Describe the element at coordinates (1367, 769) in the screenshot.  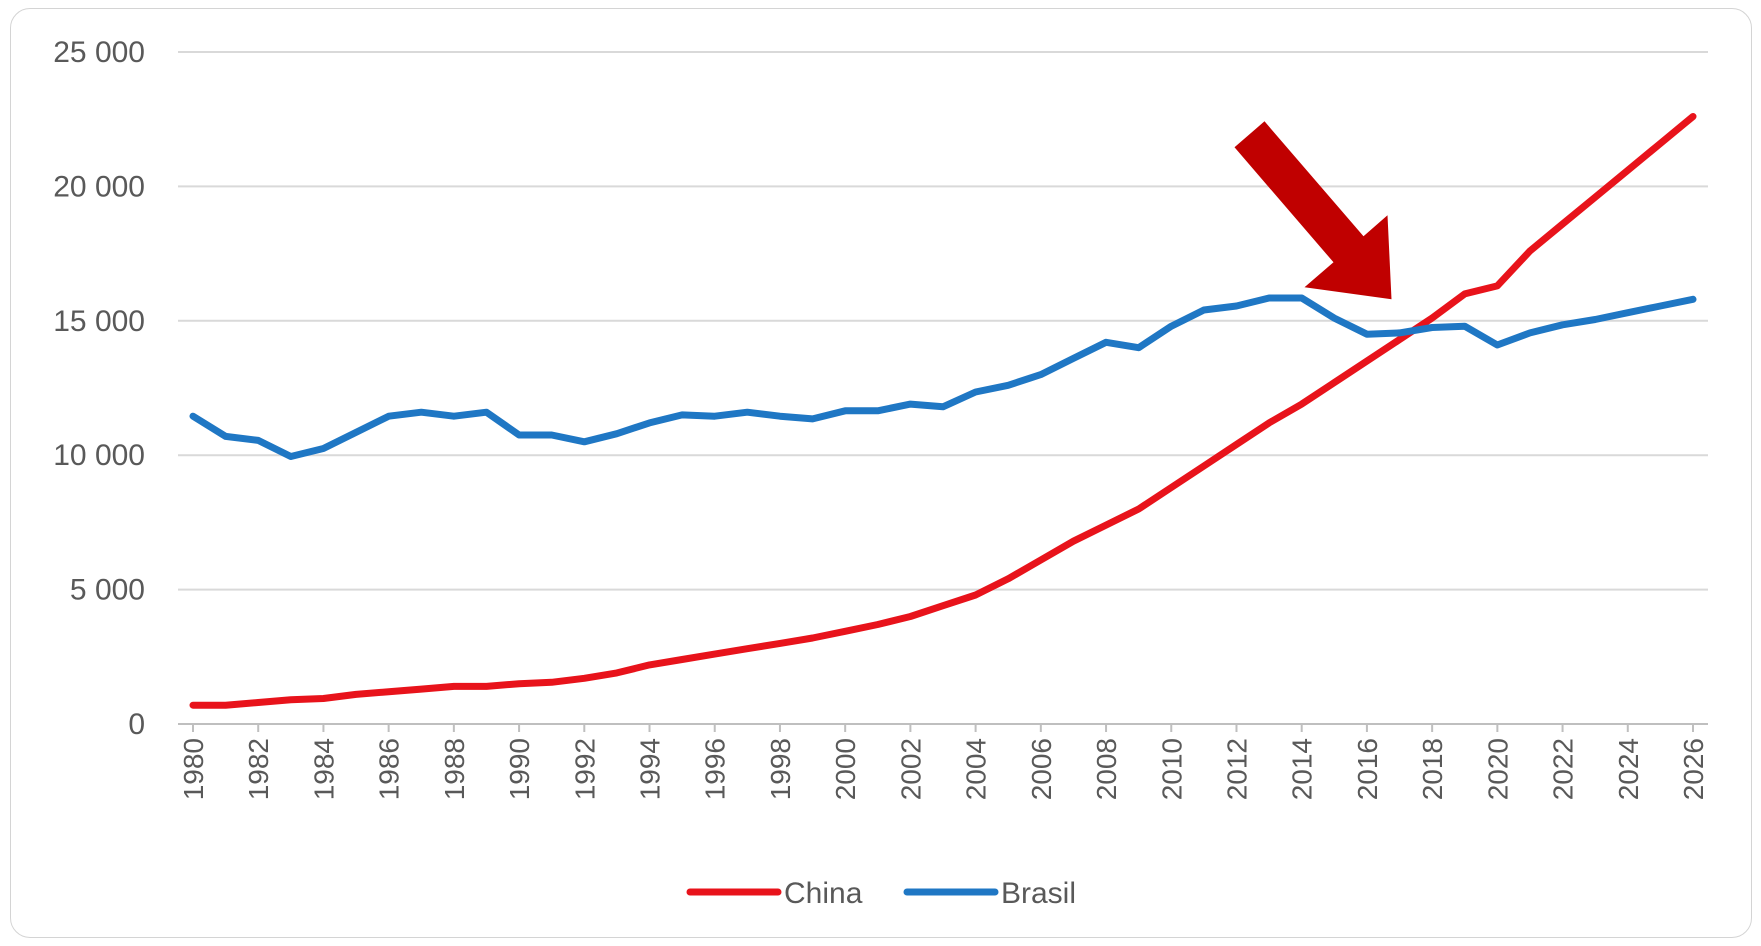
I see `x-tick-label: 2016` at that location.